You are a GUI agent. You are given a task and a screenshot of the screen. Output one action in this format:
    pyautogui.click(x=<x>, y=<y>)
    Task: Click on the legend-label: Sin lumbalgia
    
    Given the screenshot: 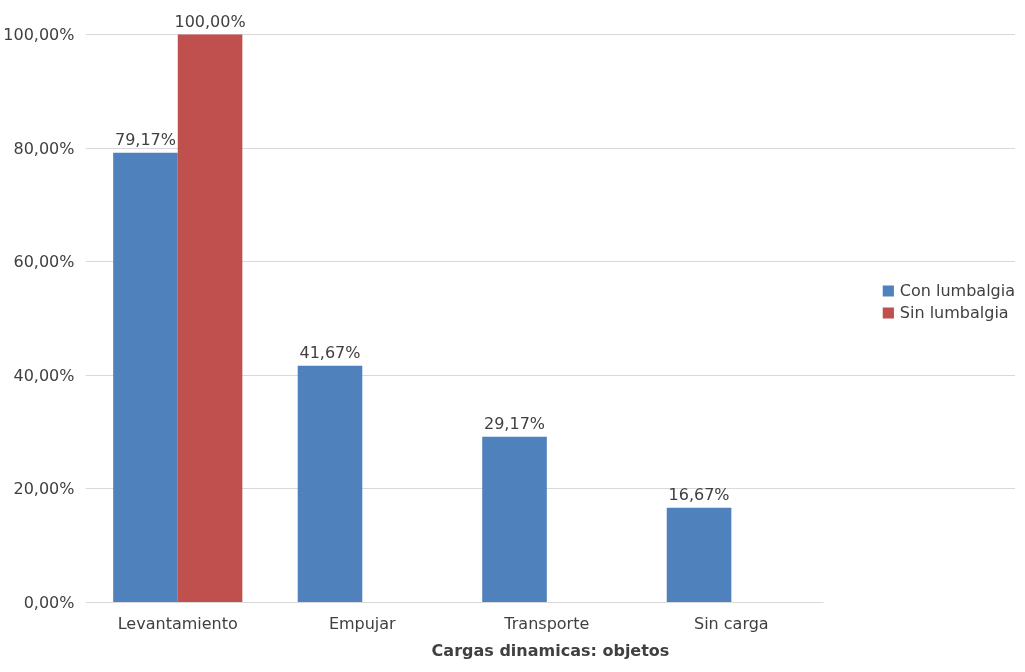 What is the action you would take?
    pyautogui.click(x=954, y=312)
    